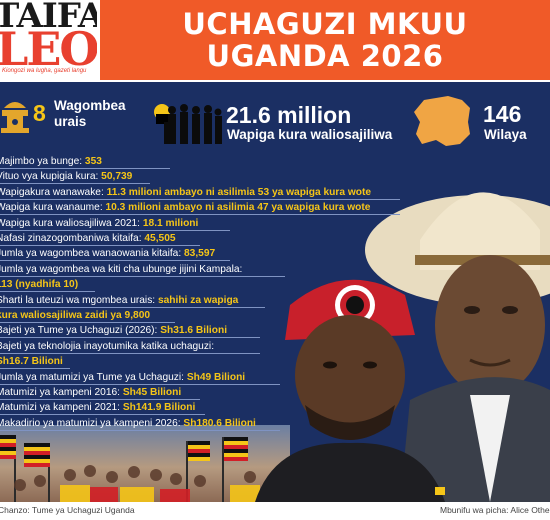  I want to click on logo-text-taifa: TAIFA, so click(48, 18).